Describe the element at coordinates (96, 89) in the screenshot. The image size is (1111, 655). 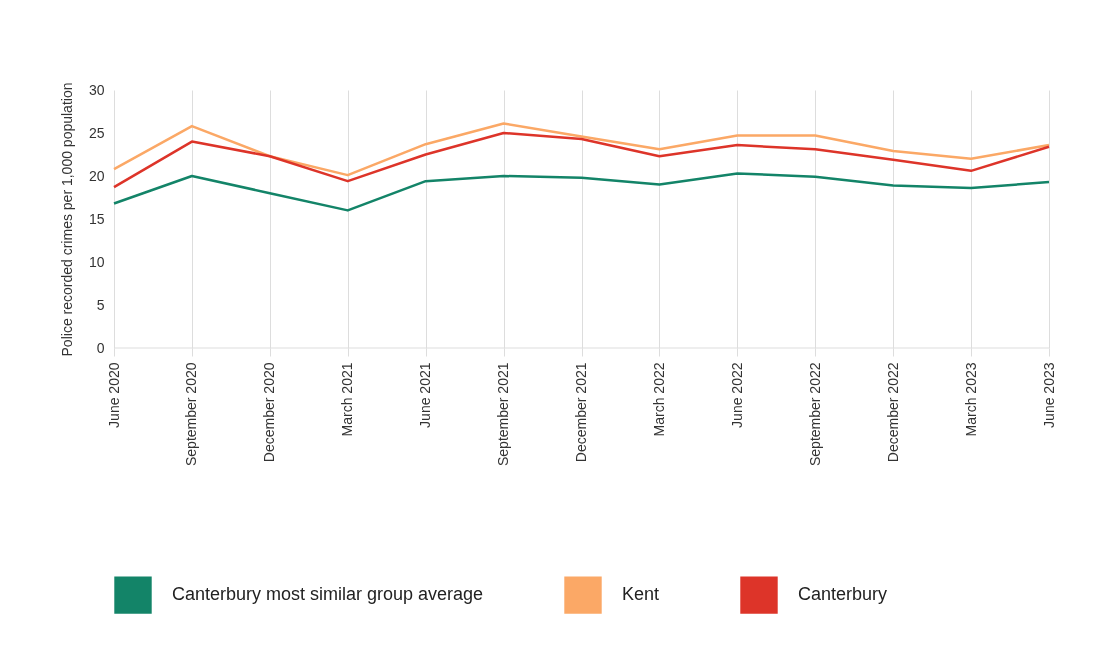
I see `y-tick-label: 30` at that location.